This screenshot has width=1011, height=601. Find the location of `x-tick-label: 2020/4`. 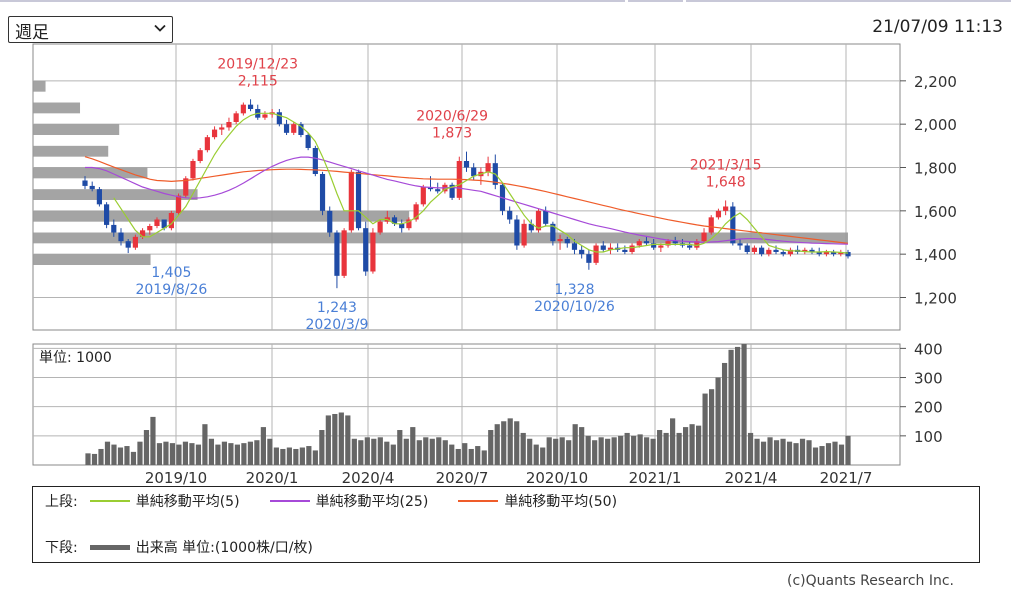

x-tick-label: 2020/4 is located at coordinates (368, 478).